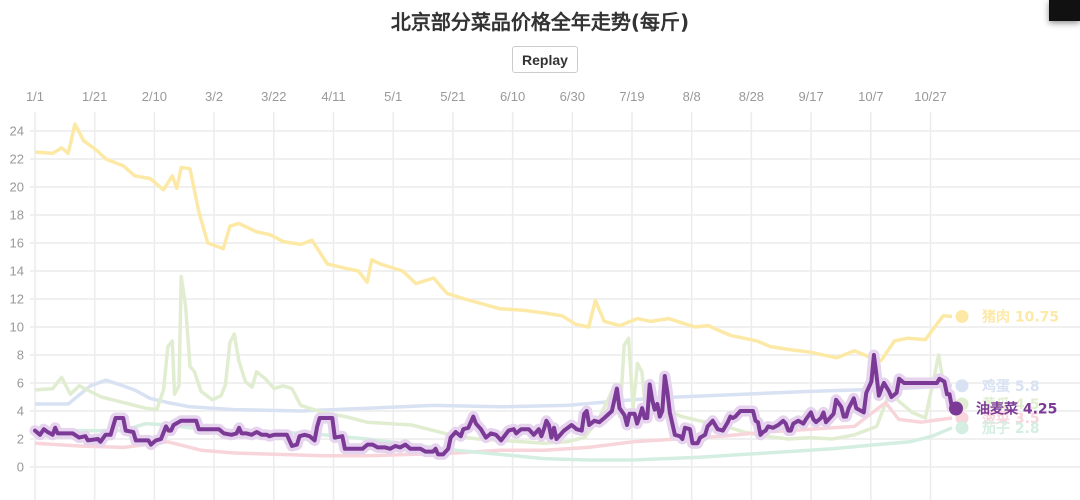 The width and height of the screenshot is (1080, 500). Describe the element at coordinates (493, 429) in the screenshot. I see `series-line-菠菜` at that location.